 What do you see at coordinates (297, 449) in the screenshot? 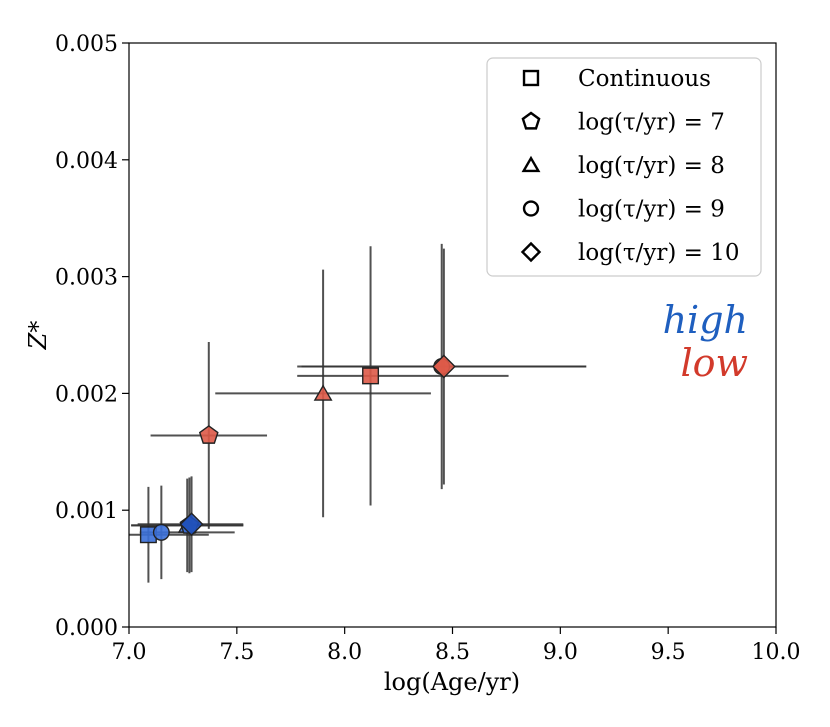
I see `data-markers` at bounding box center [297, 449].